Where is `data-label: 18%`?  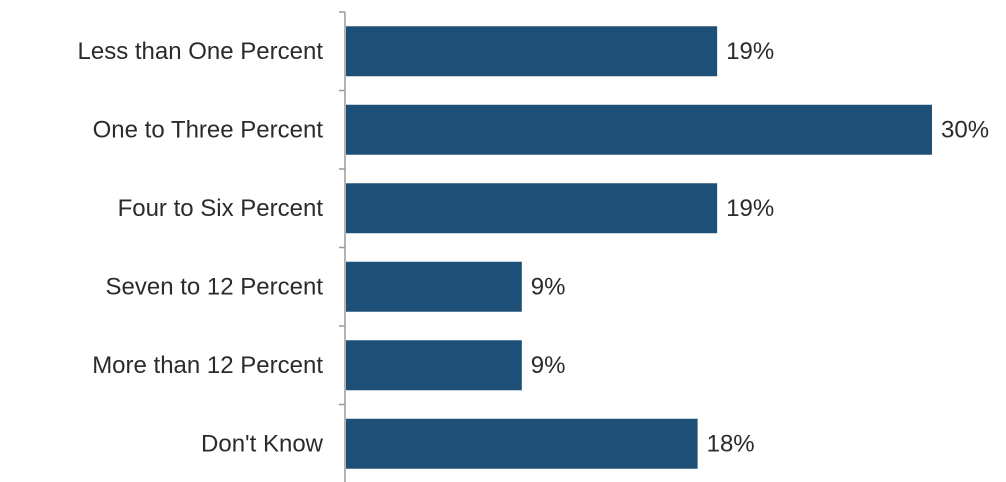
data-label: 18% is located at coordinates (731, 443).